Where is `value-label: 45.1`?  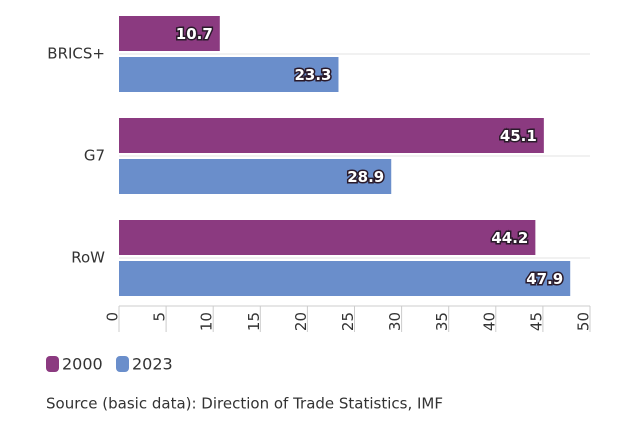 value-label: 45.1 is located at coordinates (518, 136).